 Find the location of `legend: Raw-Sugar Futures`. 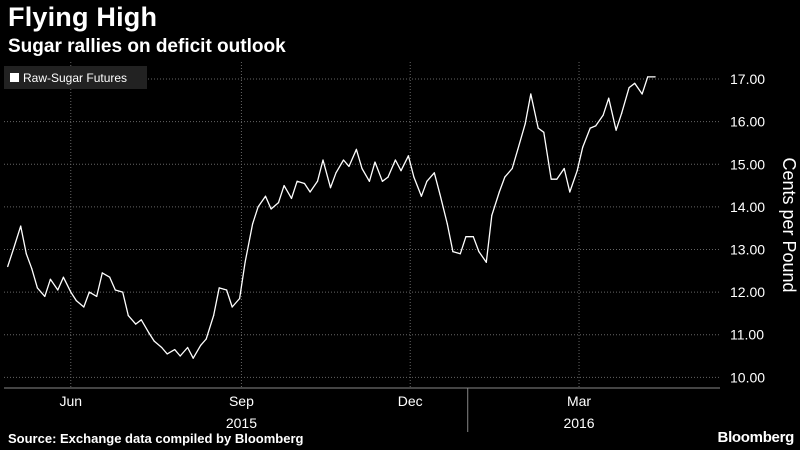

legend: Raw-Sugar Futures is located at coordinates (75, 77).